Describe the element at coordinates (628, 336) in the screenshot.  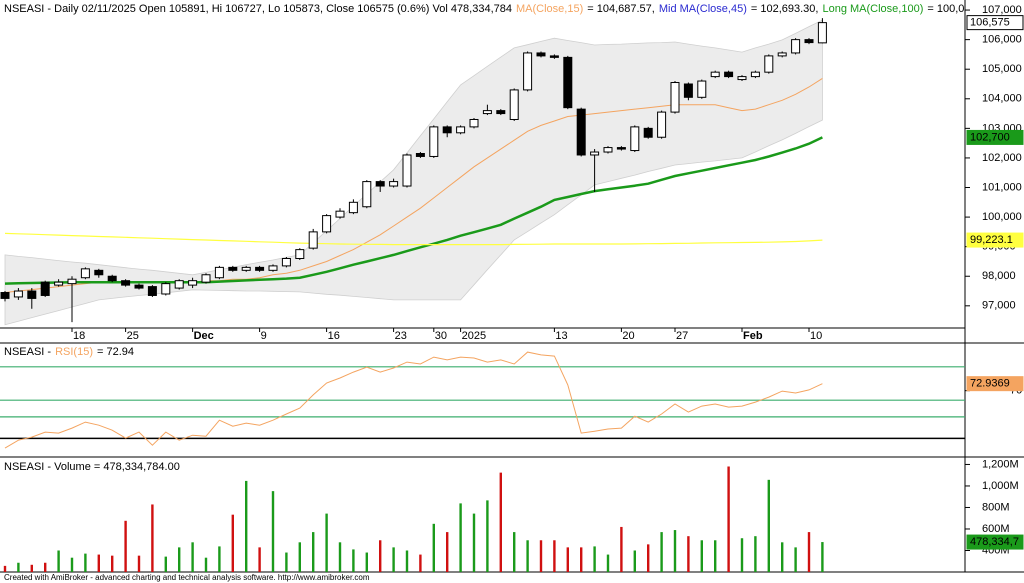
I see `x-tick-label: 20` at that location.